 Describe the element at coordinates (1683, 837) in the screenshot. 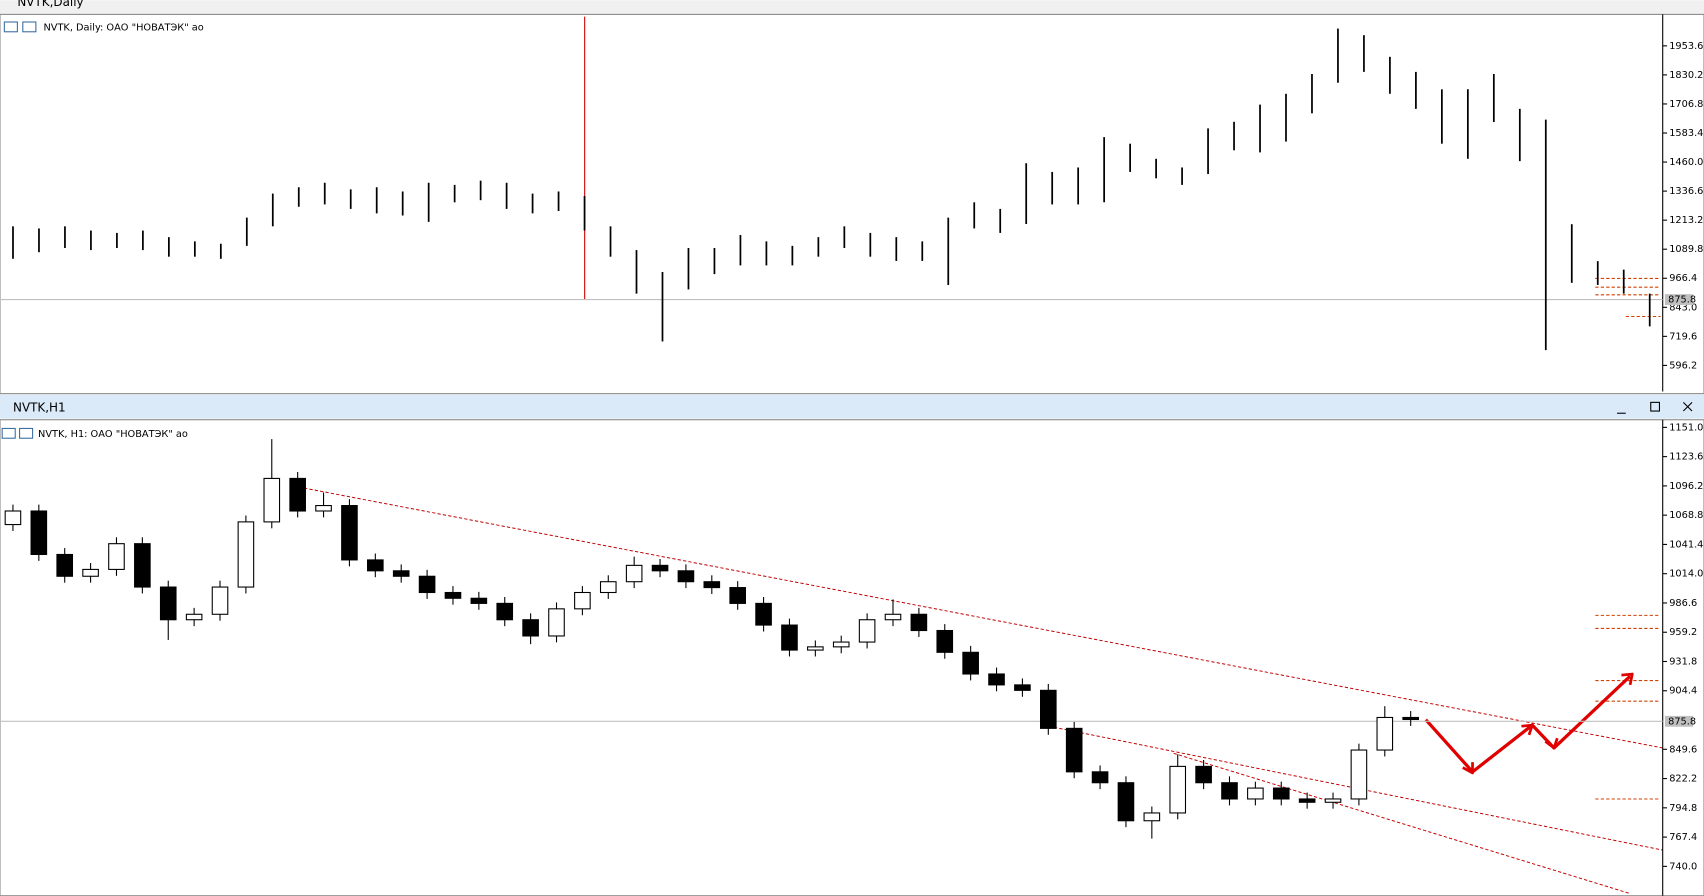

I see `y-tick-label: 767.4` at that location.